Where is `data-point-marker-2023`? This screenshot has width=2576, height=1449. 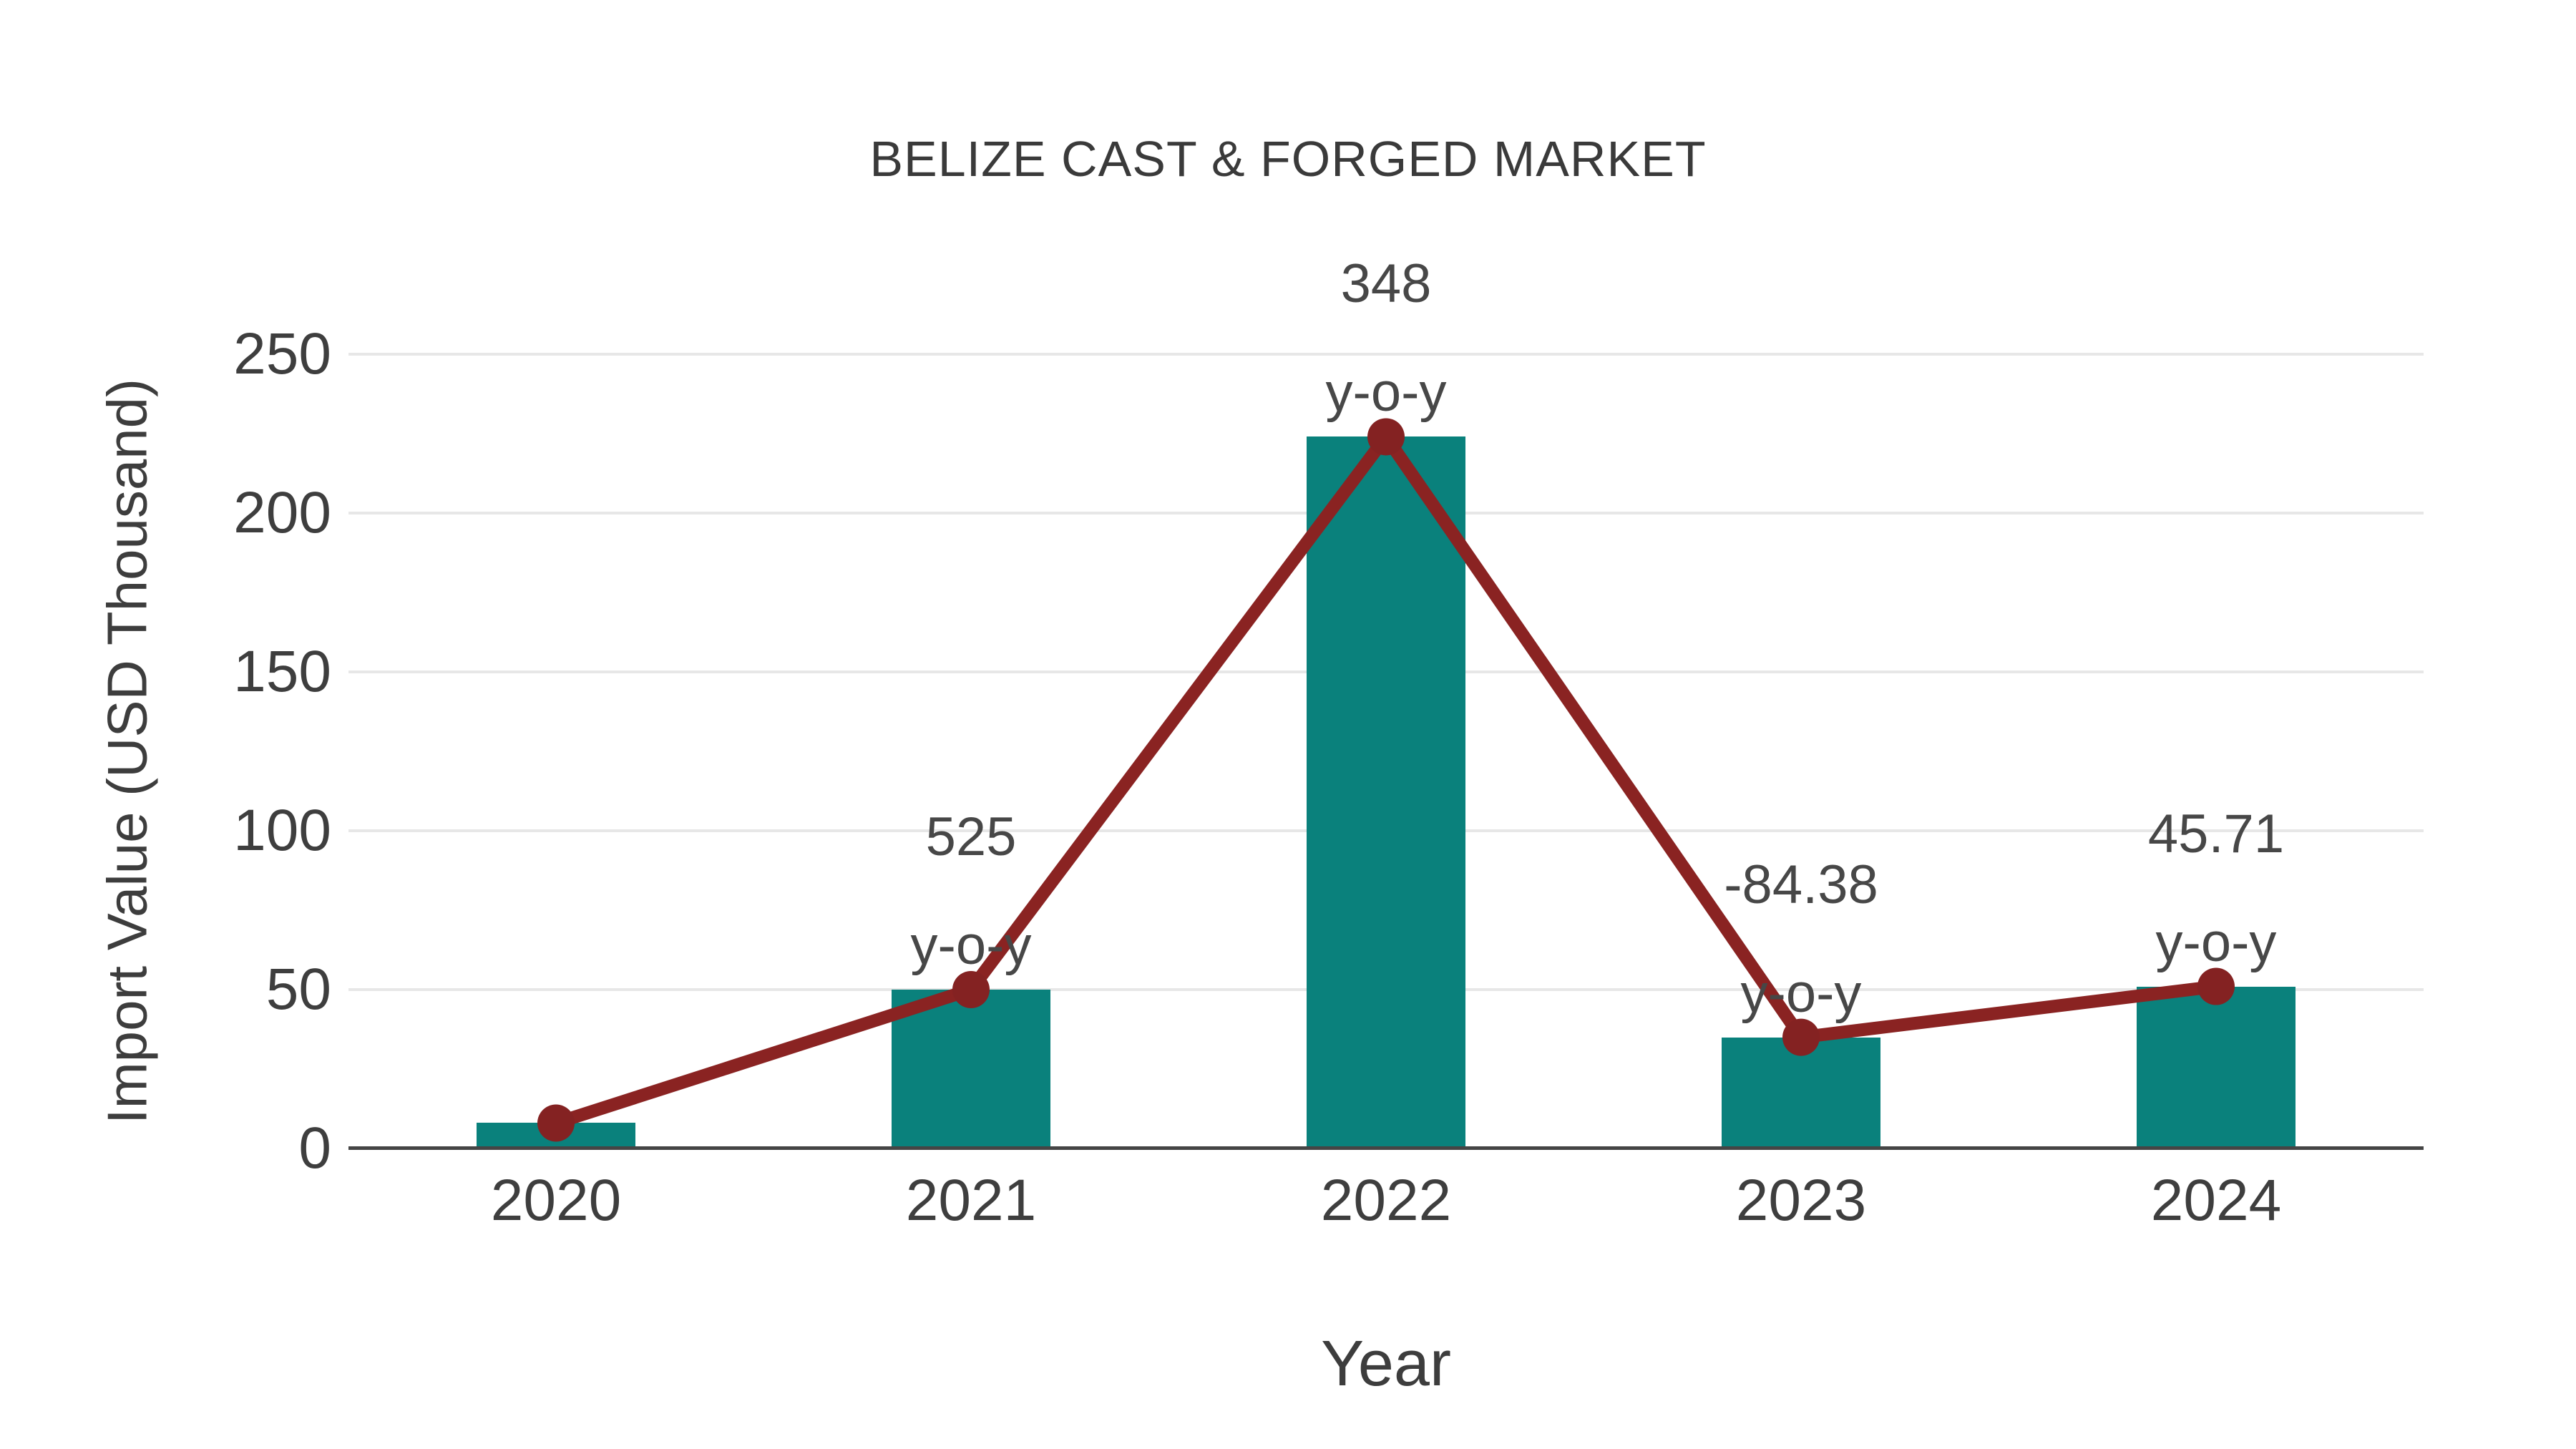 data-point-marker-2023 is located at coordinates (1801, 1037).